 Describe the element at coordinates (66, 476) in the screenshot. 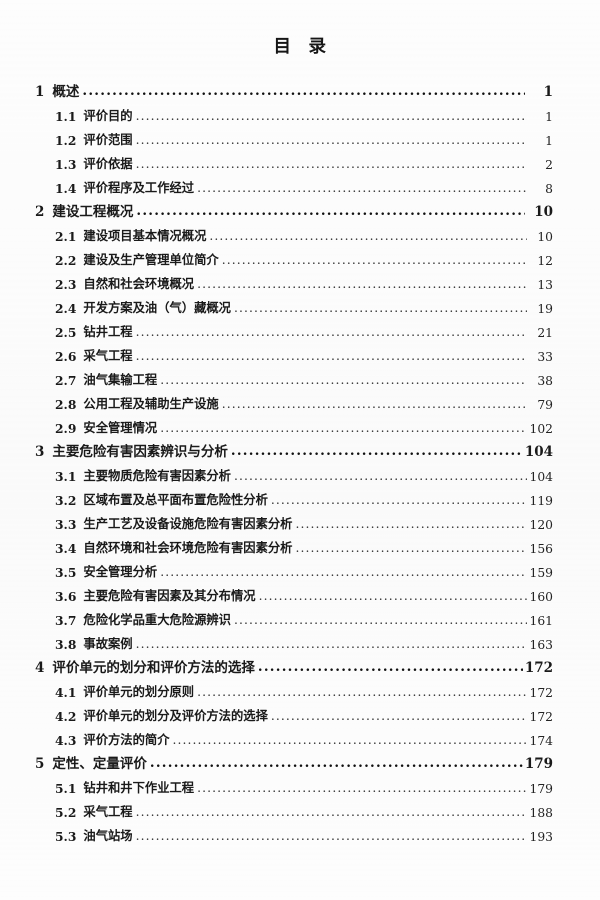

I see `toc-entry-number: 3.1` at that location.